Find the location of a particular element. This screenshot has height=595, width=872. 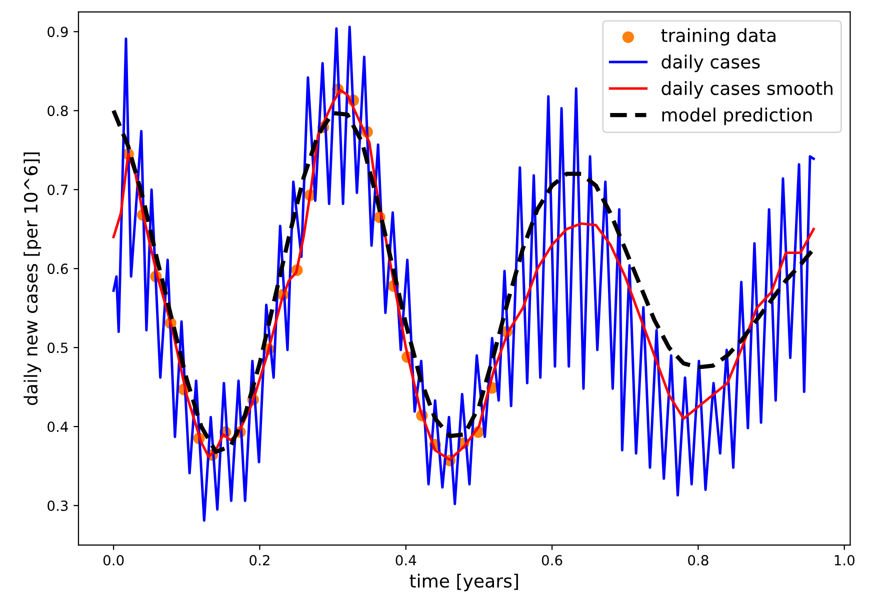

legend-label: daily cases smooth is located at coordinates (747, 90).